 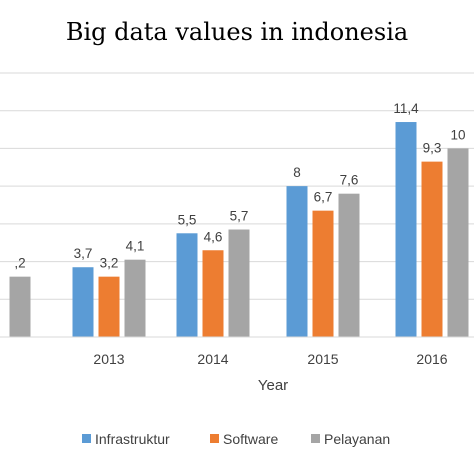 I want to click on bar-pelayanan-2015, so click(x=349, y=265).